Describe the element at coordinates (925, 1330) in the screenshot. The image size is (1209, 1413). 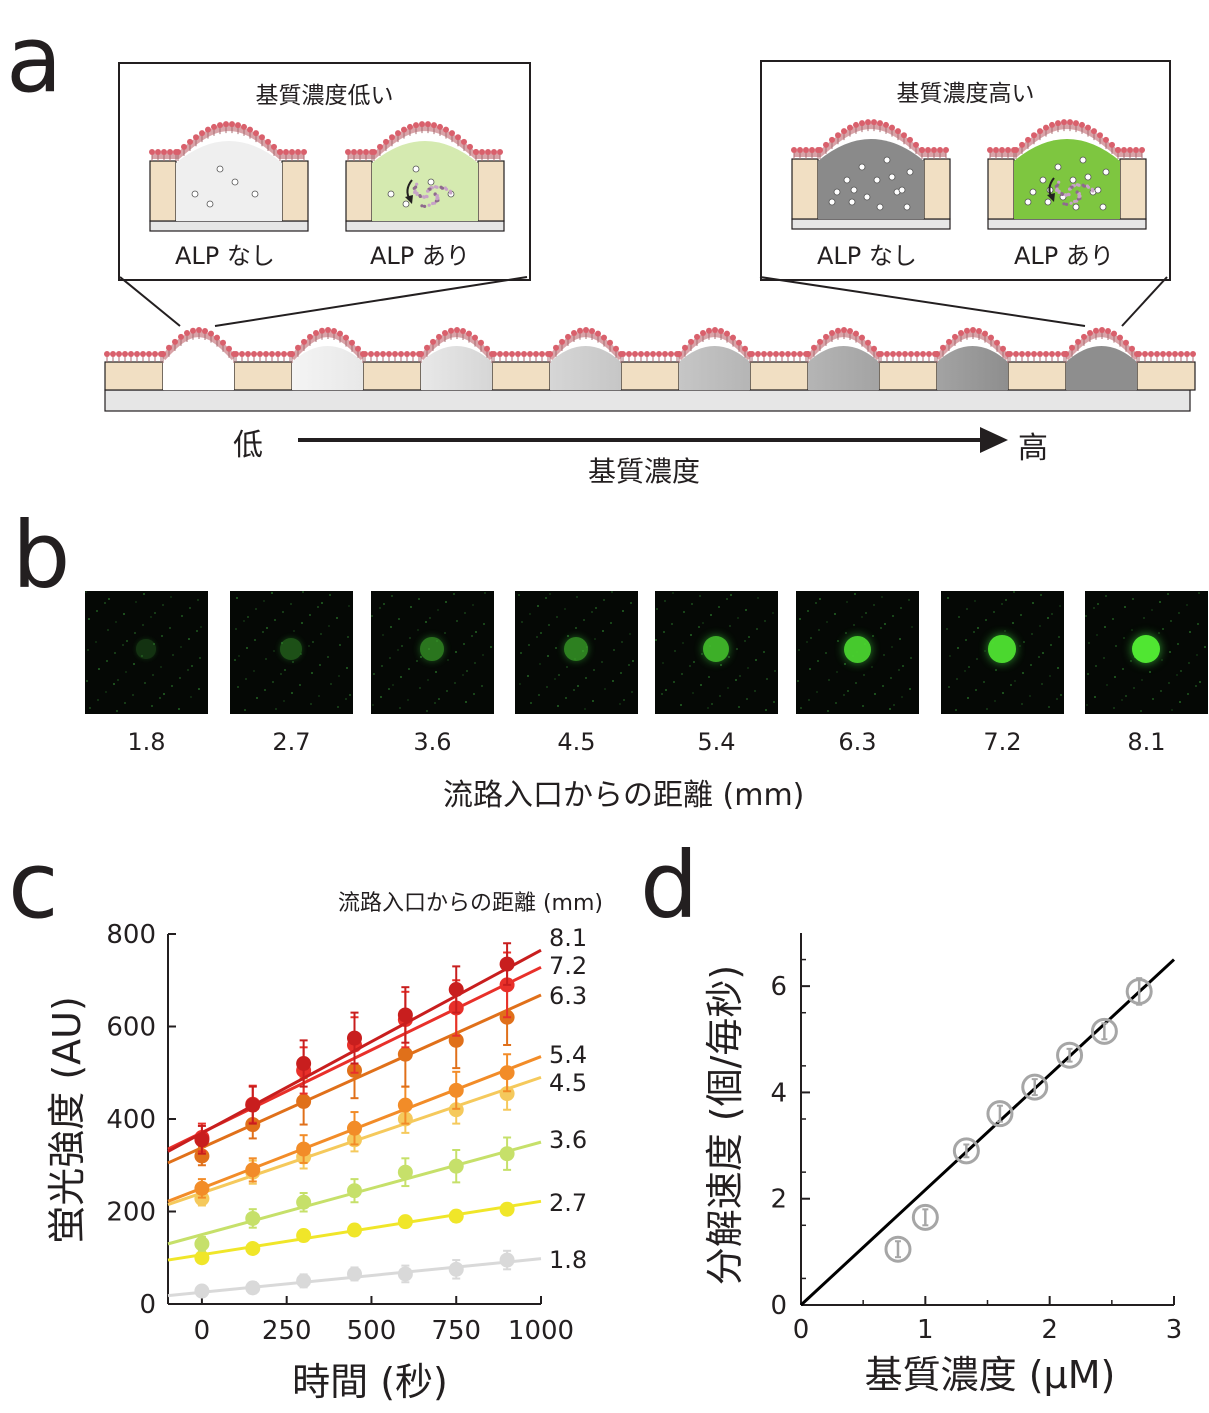
I see `x-tick-label: 1` at that location.